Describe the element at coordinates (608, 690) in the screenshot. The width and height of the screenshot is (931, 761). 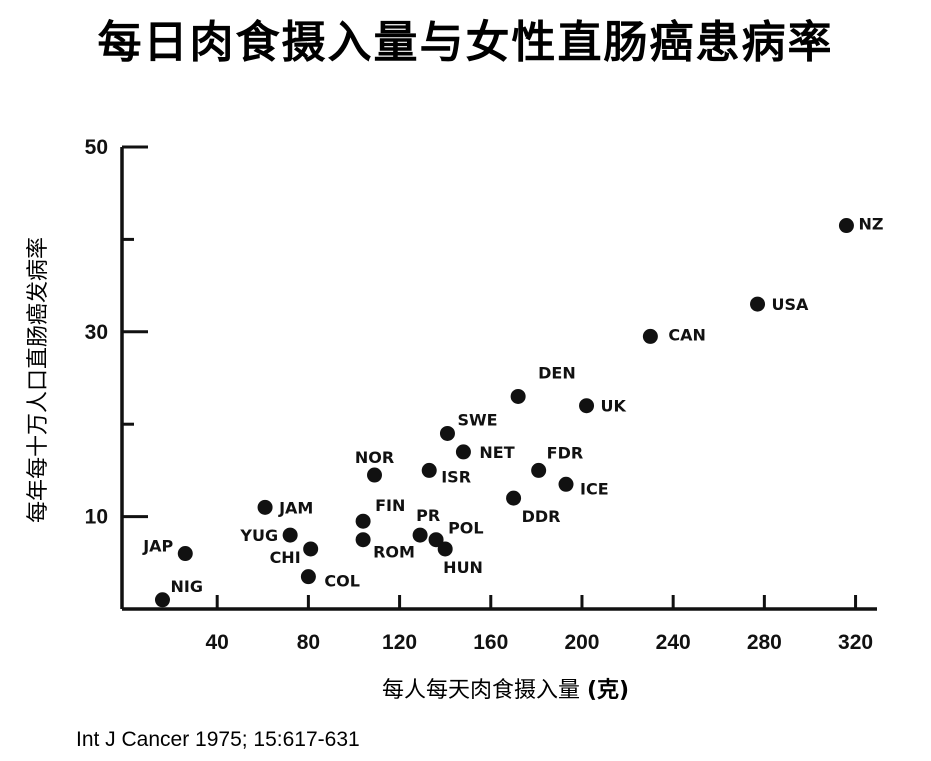
I see `x-axis-label-unit: (克)` at that location.